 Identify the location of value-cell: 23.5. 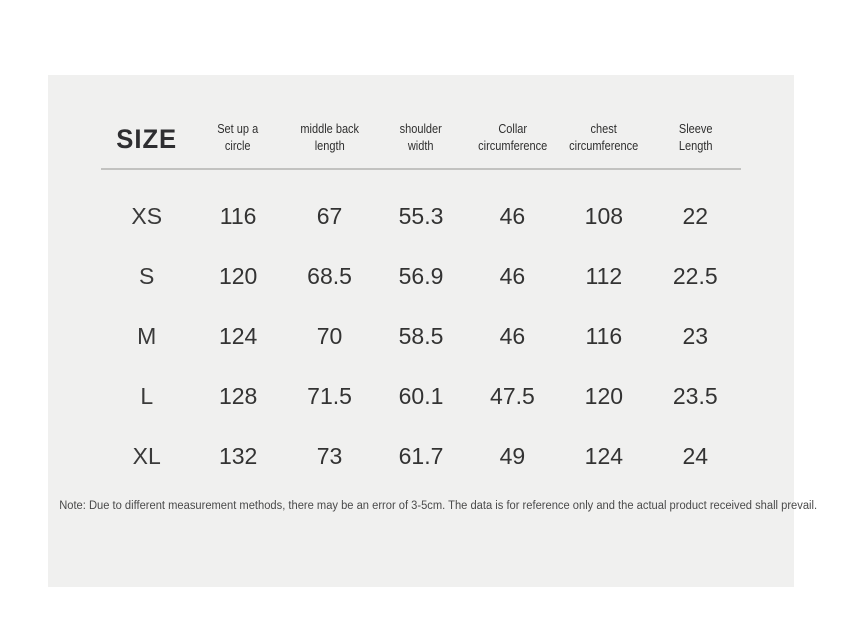
(695, 395).